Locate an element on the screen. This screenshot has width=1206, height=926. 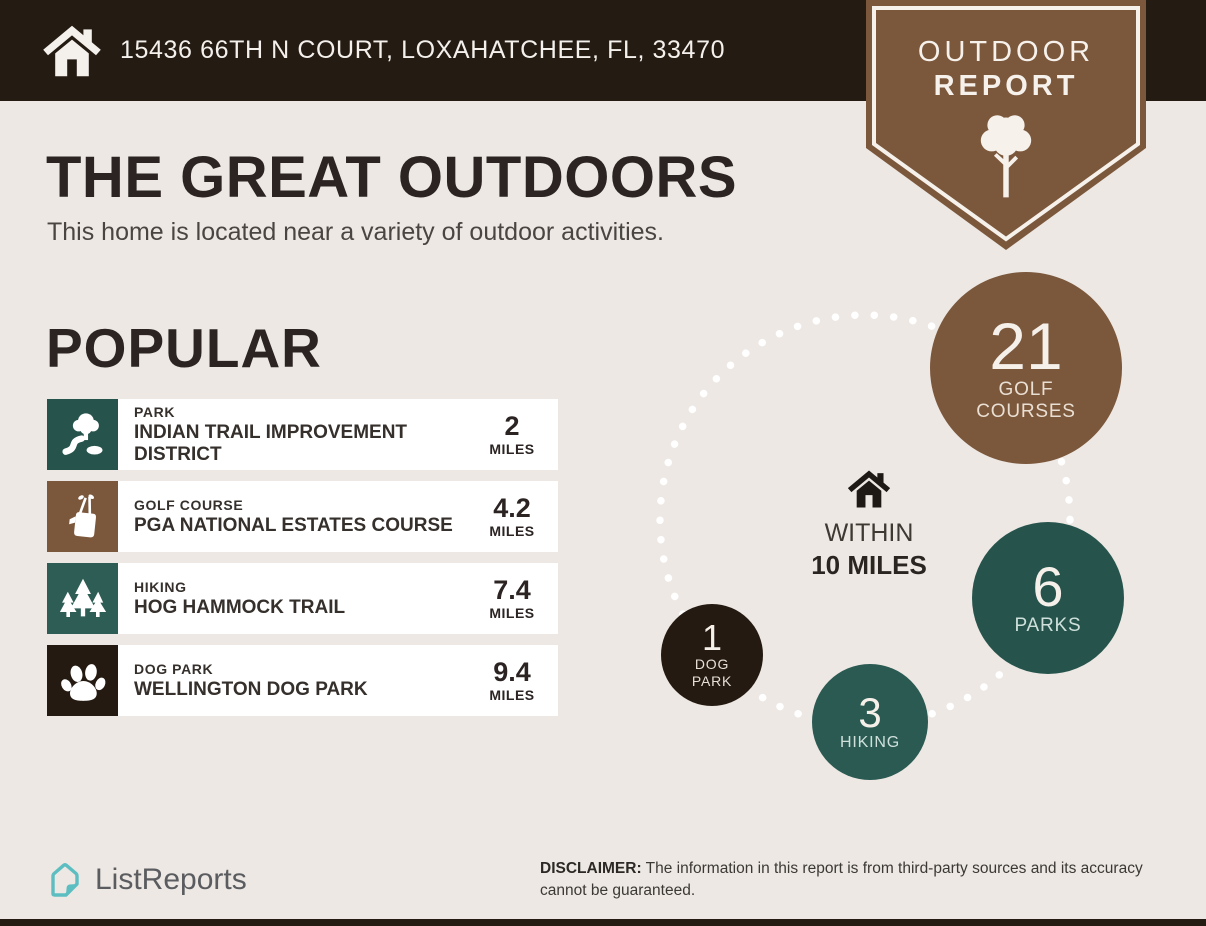
listreports-house-icon is located at coordinates (65, 880).